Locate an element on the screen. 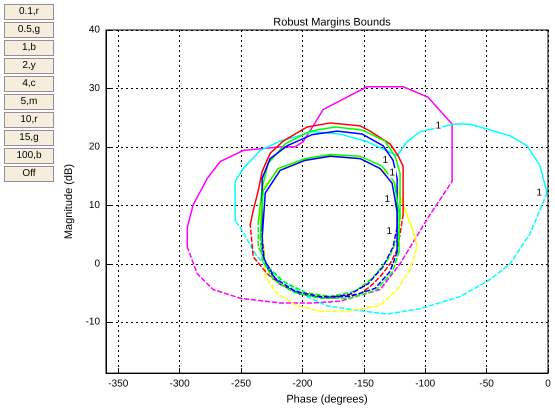  text: 0.1,r is located at coordinates (29, 12).